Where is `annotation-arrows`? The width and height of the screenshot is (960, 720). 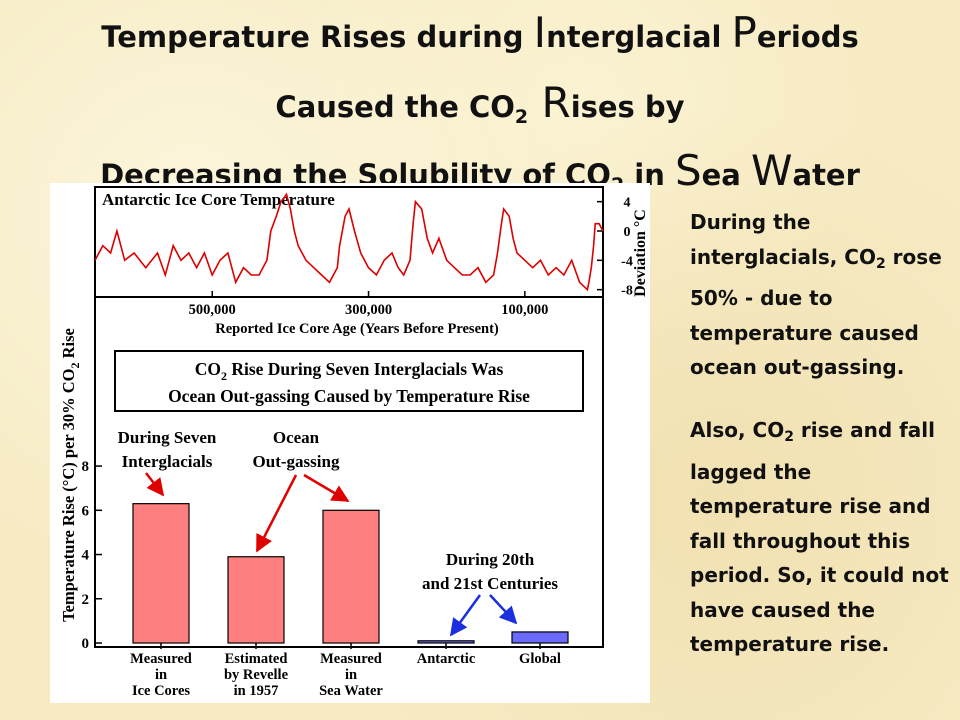 annotation-arrows is located at coordinates (331, 554).